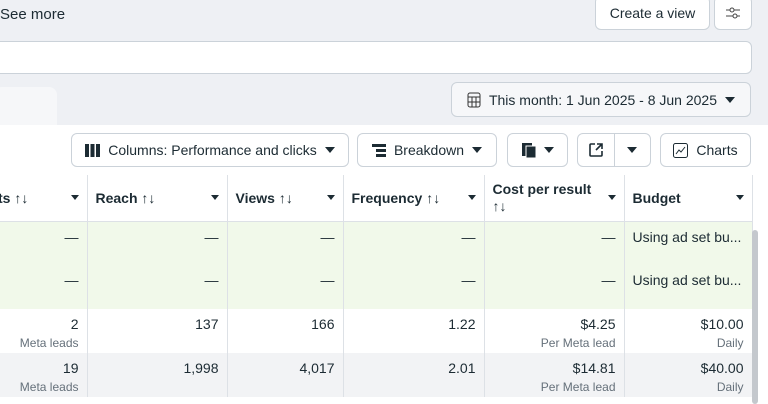  Describe the element at coordinates (33, 14) in the screenshot. I see `see-more-link: See more` at that location.